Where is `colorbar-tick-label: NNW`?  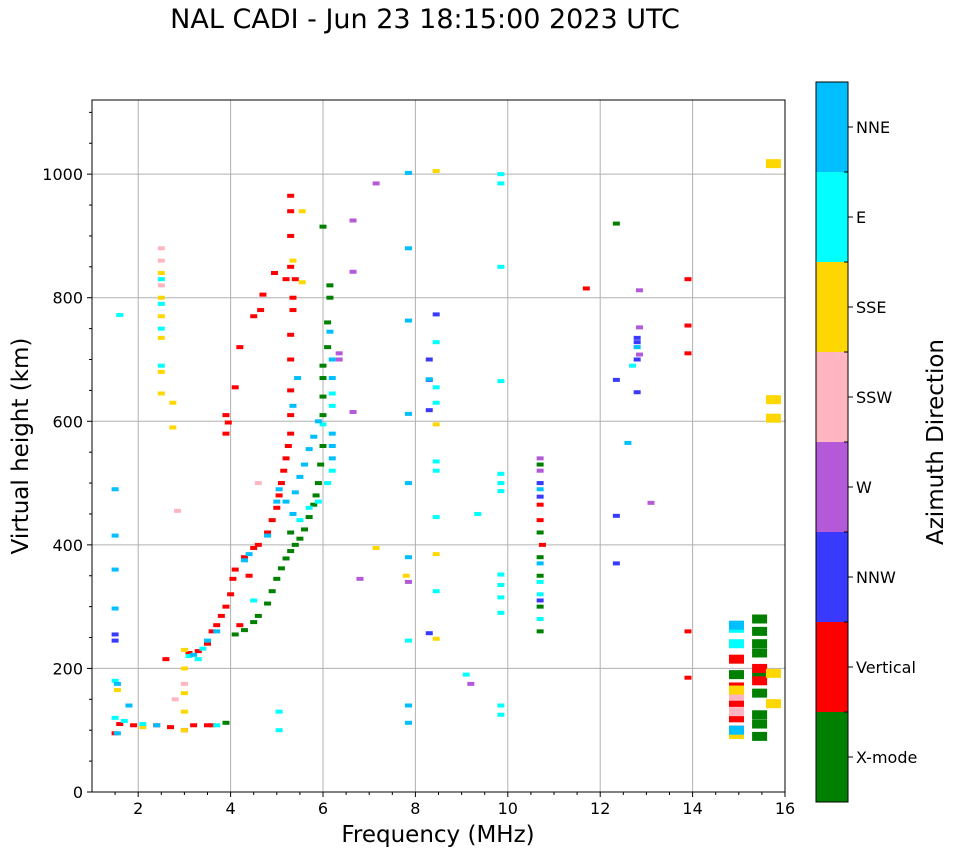
colorbar-tick-label: NNW is located at coordinates (876, 577).